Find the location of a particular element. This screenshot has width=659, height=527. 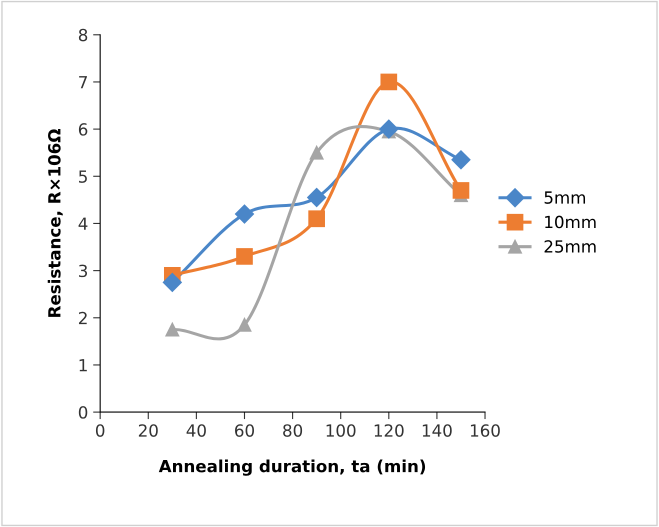

x-tick-label: 20 is located at coordinates (148, 430).